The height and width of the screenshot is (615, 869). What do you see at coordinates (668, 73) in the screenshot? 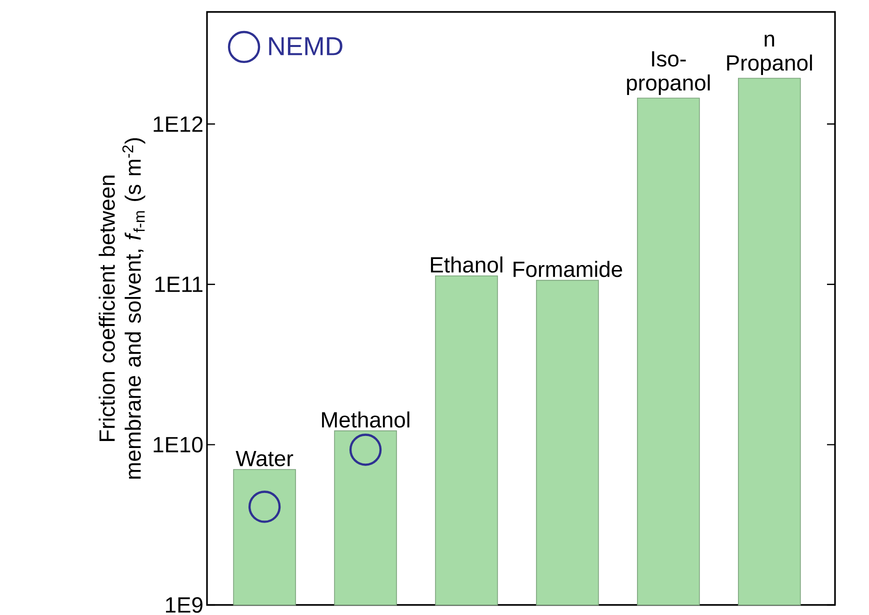
I see `x-tick-label: Iso-propanol` at bounding box center [668, 73].